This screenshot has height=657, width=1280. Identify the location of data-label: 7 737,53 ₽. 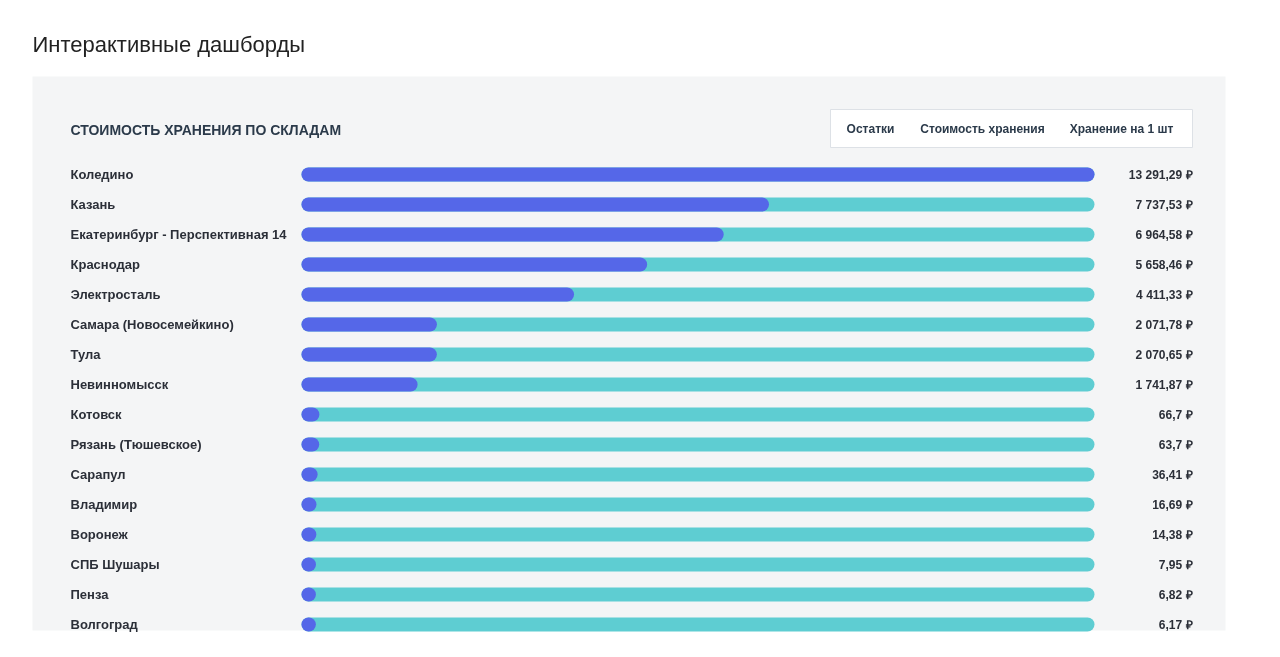
(1164, 204).